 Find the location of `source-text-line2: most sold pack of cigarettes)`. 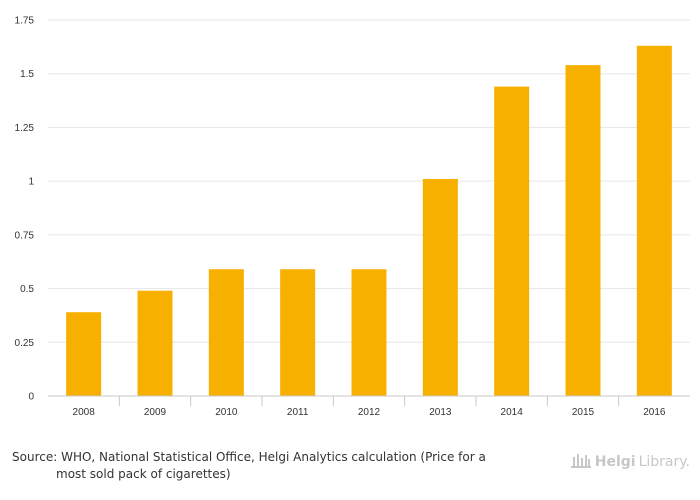

source-text-line2: most sold pack of cigarettes) is located at coordinates (143, 474).